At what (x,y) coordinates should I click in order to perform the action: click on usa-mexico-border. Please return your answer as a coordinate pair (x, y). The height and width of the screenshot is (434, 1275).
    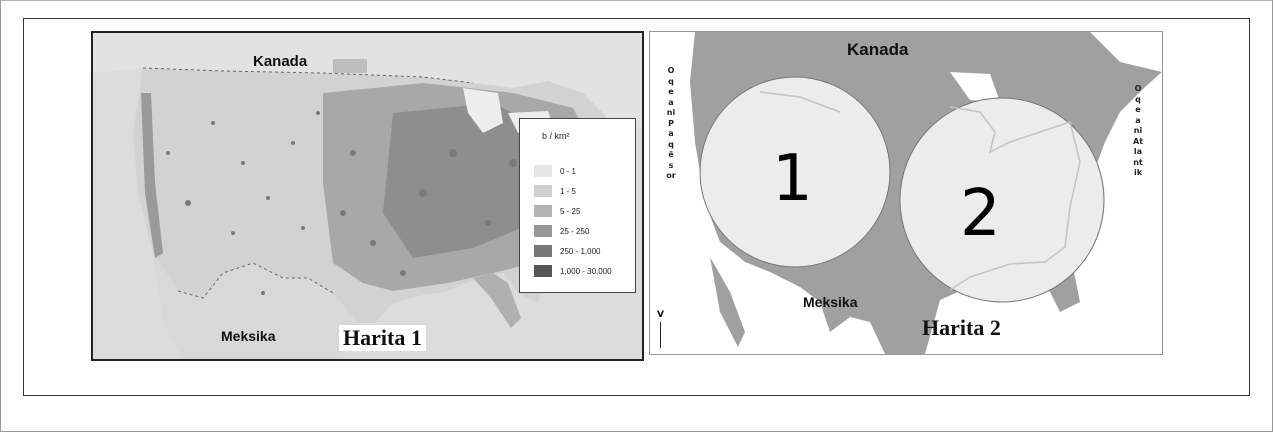
    Looking at the image, I should click on (255, 280).